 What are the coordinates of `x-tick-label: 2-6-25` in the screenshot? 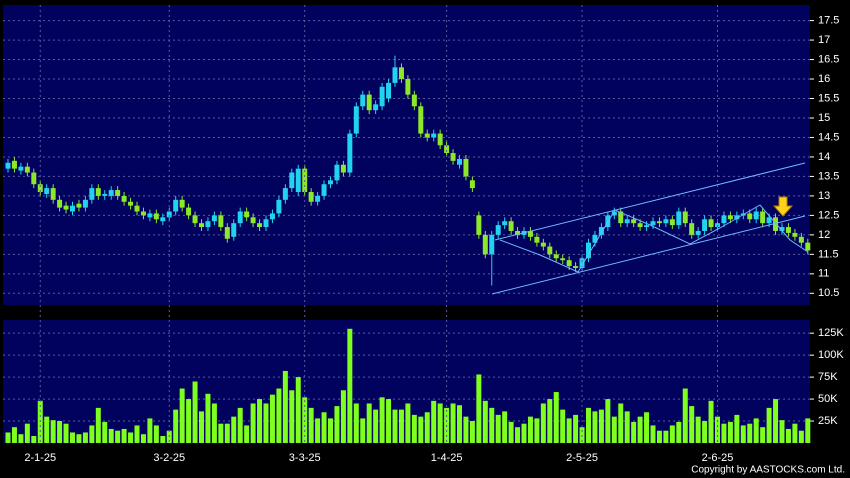 It's located at (718, 458).